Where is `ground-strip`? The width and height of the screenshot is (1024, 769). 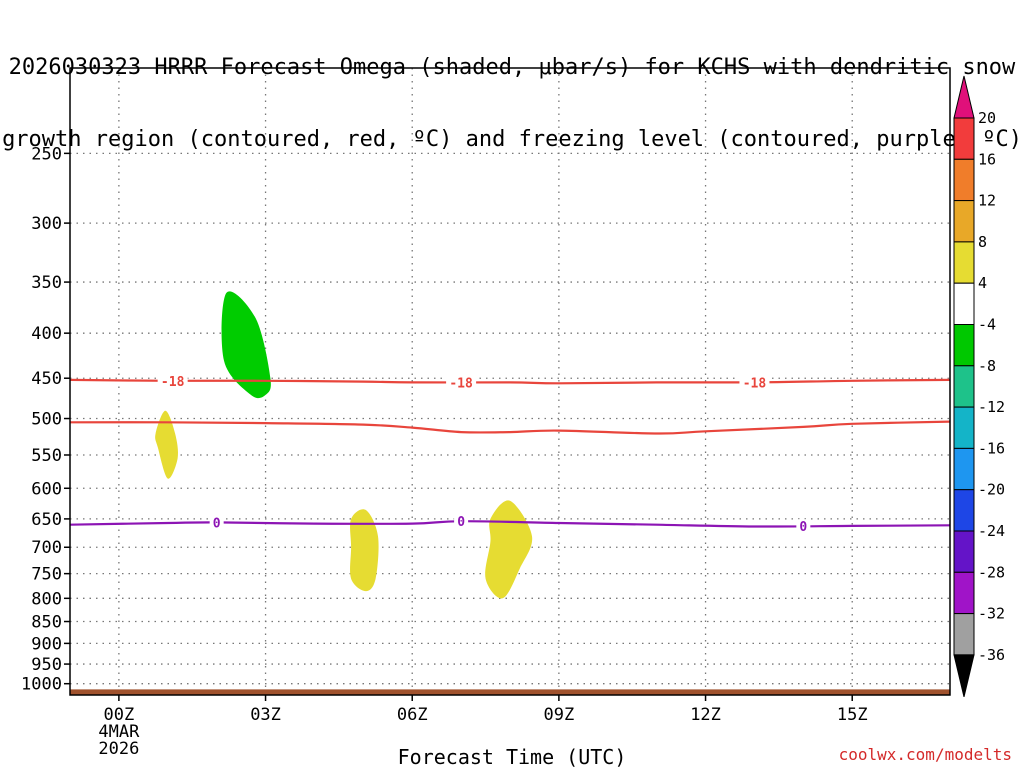 ground-strip is located at coordinates (510, 692).